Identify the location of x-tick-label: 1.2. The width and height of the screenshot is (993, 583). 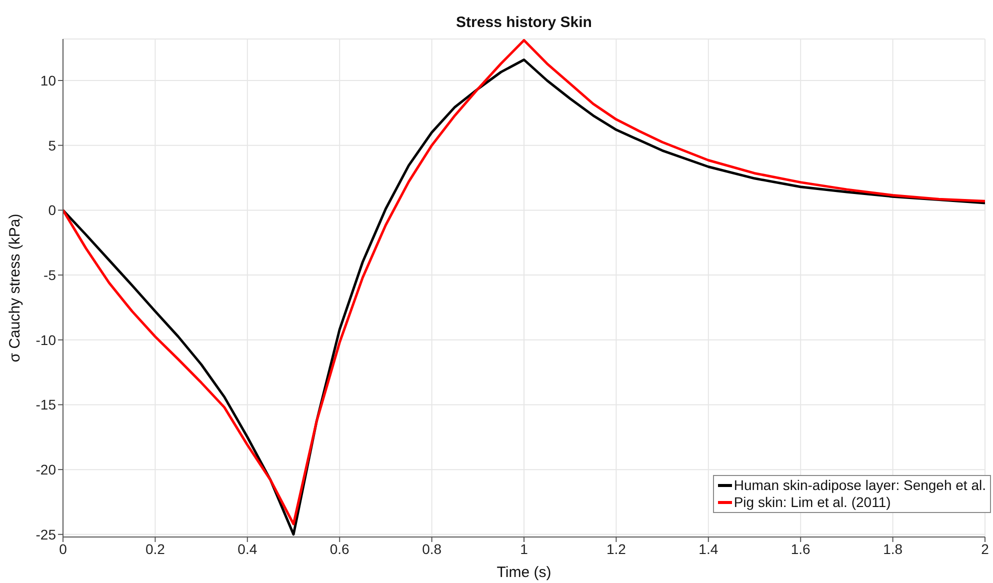
(616, 548).